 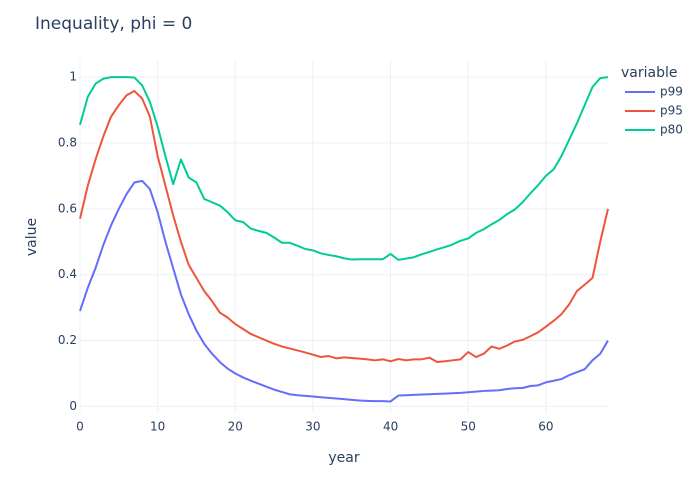 What do you see at coordinates (671, 111) in the screenshot?
I see `legend-label: p95` at bounding box center [671, 111].